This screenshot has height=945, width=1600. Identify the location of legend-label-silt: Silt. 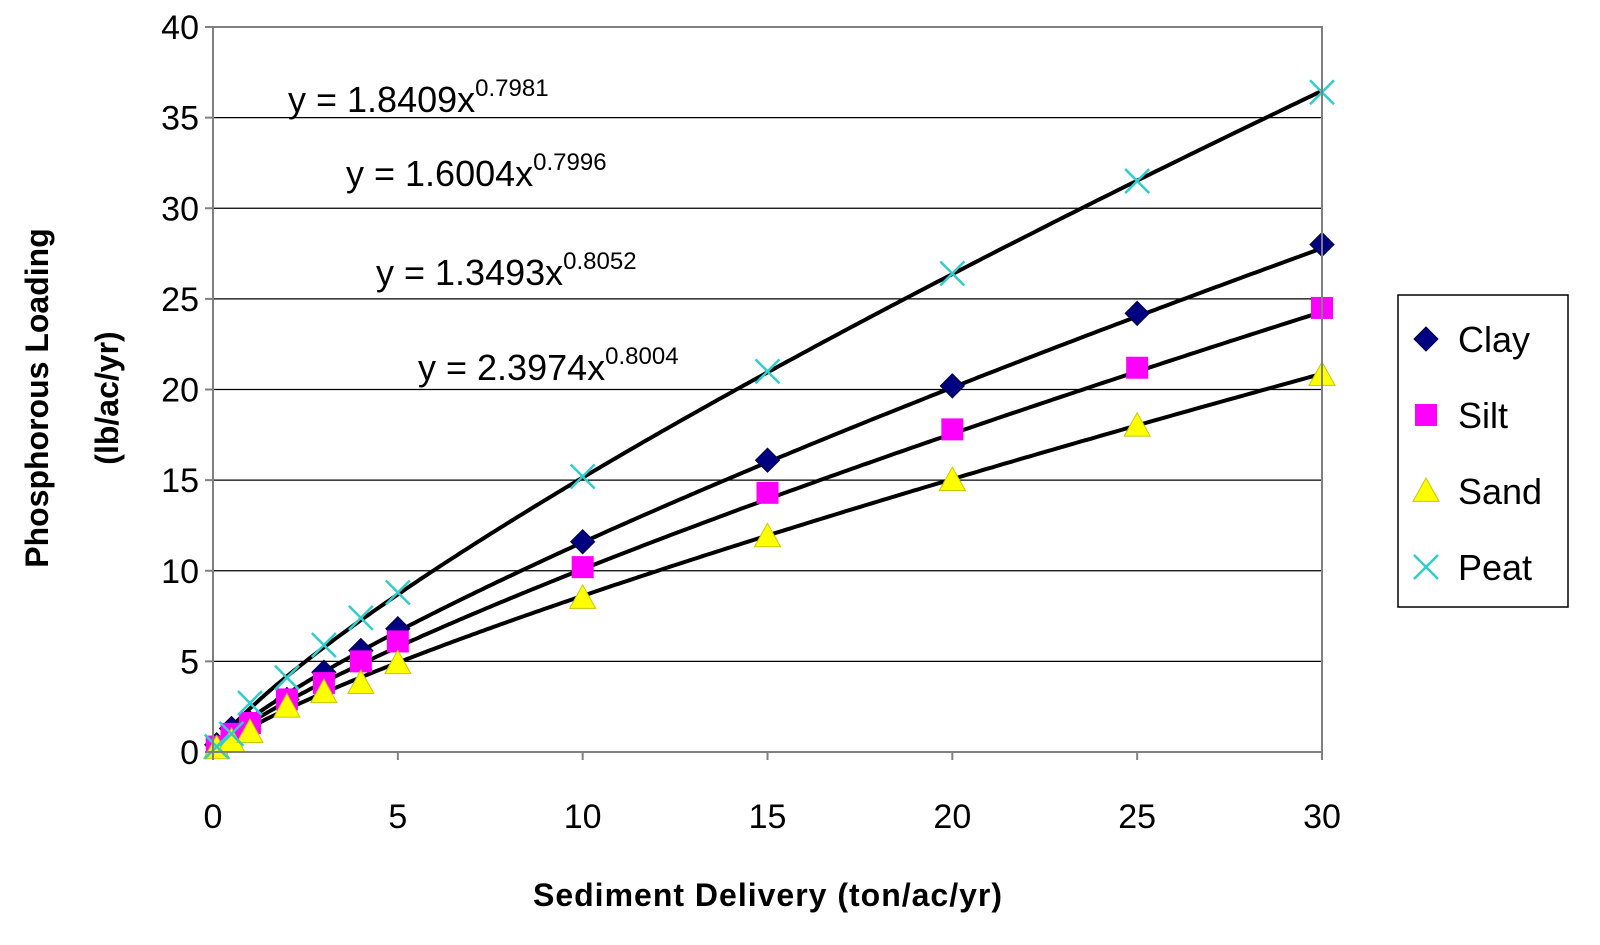
(1483, 415).